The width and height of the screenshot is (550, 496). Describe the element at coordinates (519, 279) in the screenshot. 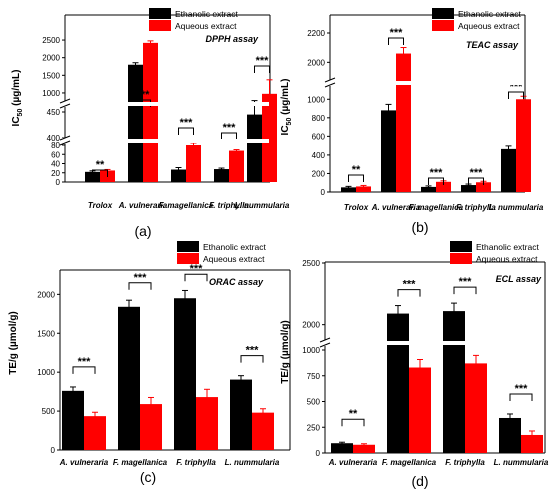

I see `assay-title: ECL assay` at that location.